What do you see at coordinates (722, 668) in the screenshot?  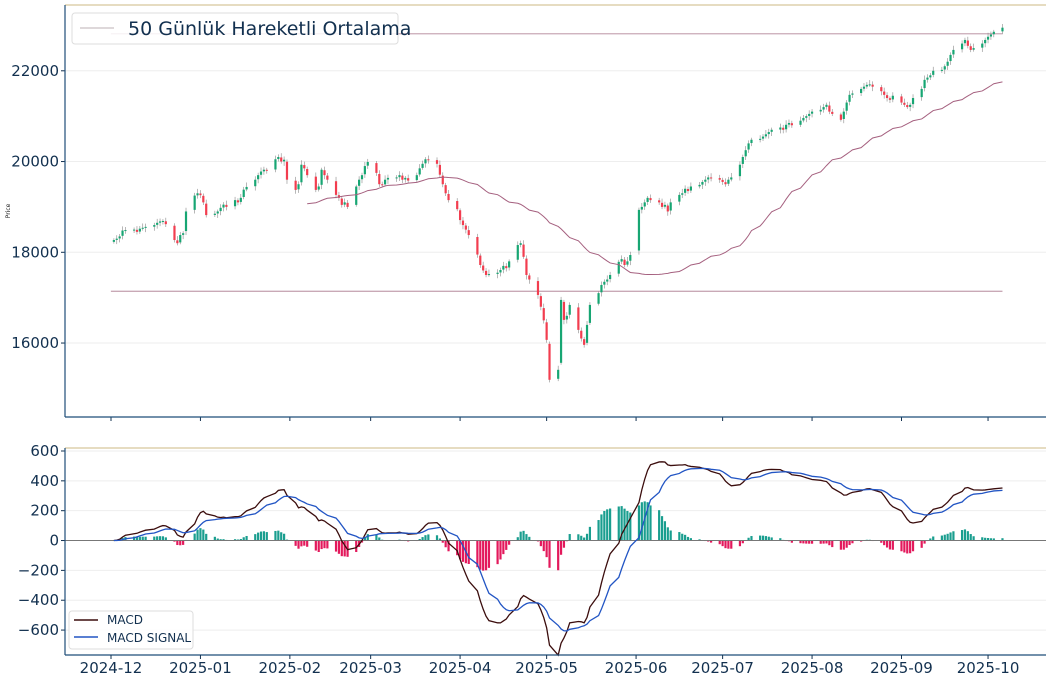 I see `x-tick-label: 2025-07` at bounding box center [722, 668].